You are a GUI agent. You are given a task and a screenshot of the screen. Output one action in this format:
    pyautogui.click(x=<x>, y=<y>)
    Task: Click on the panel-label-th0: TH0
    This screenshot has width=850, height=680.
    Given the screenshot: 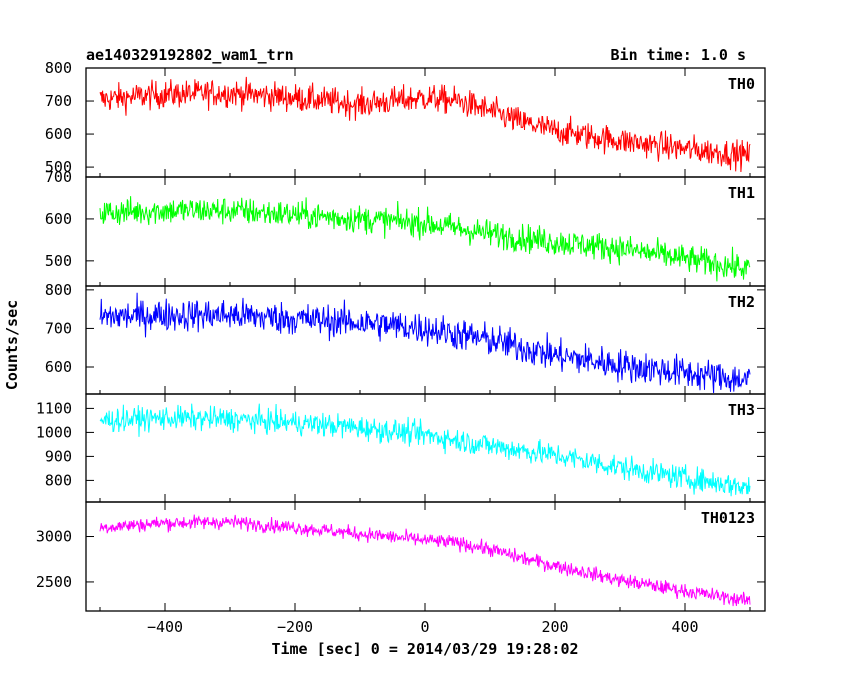 What is the action you would take?
    pyautogui.click(x=741, y=84)
    